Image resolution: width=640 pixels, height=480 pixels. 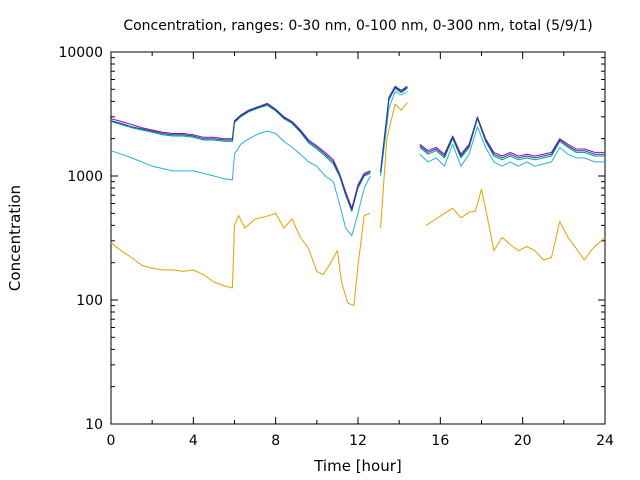 I want to click on x-tick-label: 4, so click(x=193, y=441).